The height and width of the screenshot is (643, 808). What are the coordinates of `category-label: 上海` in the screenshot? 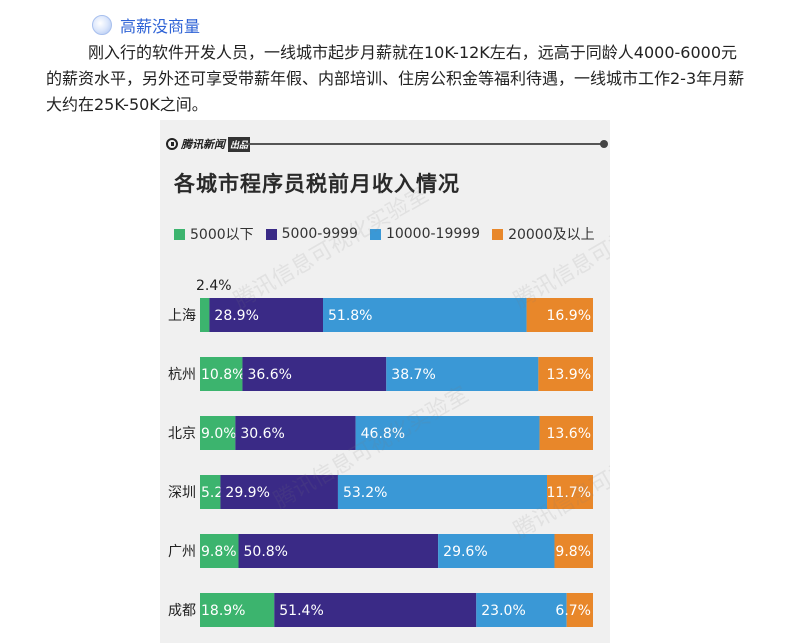 It's located at (182, 316).